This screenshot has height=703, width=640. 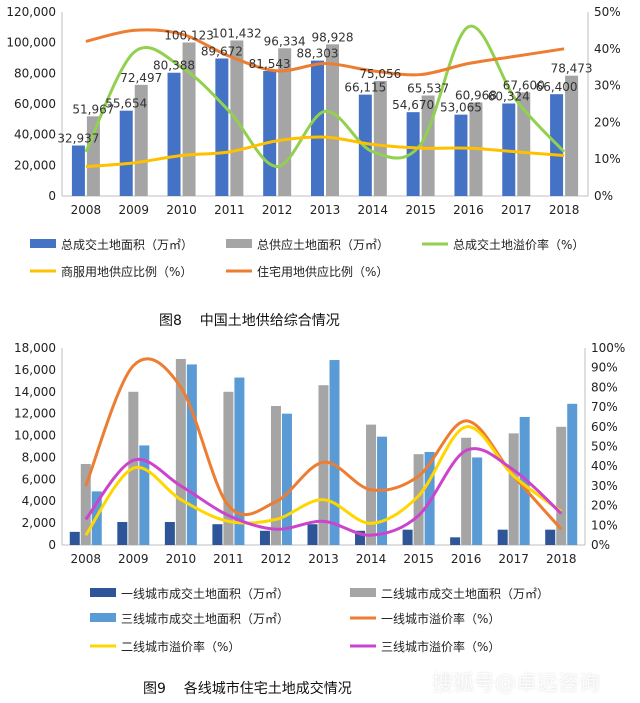 What do you see at coordinates (126, 104) in the screenshot?
I see `data-label: 55,654` at bounding box center [126, 104].